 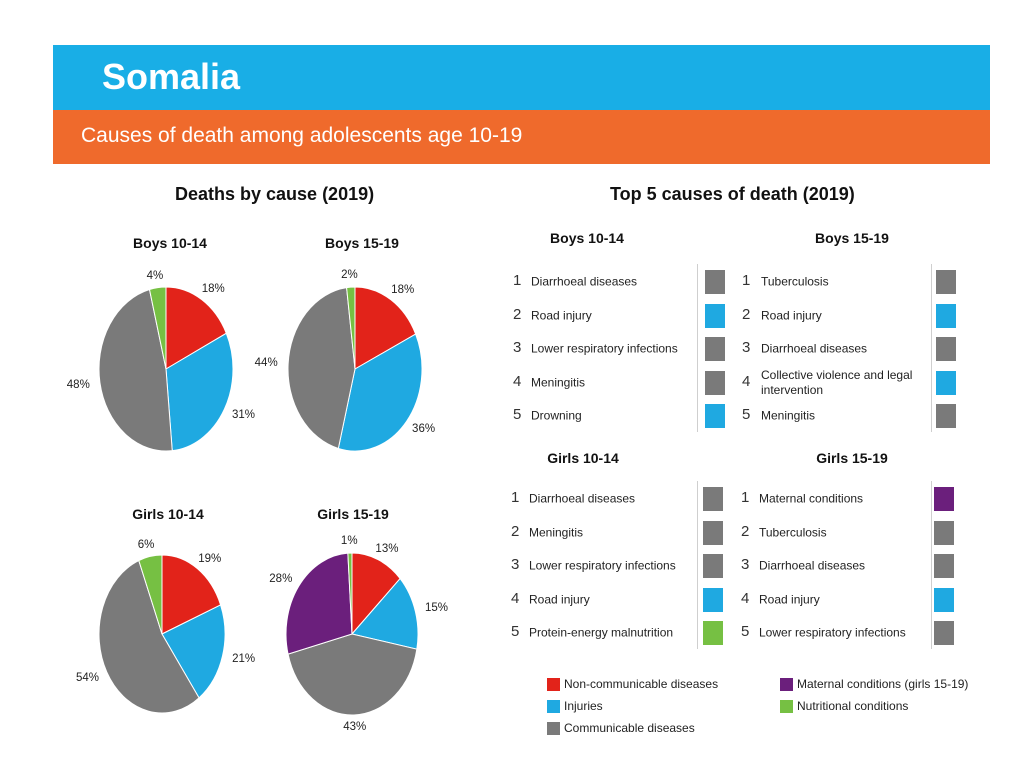 I want to click on pie-slice-label: 1%, so click(x=349, y=541).